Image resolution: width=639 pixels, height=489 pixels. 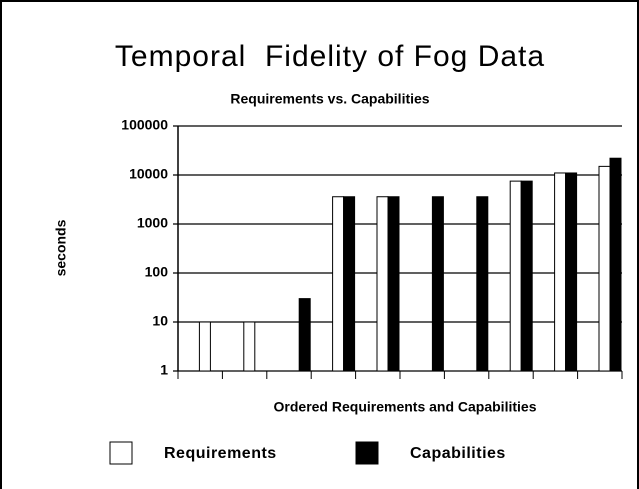 I want to click on chart-title: Temporal Fidelity of Fog Data, so click(x=330, y=56).